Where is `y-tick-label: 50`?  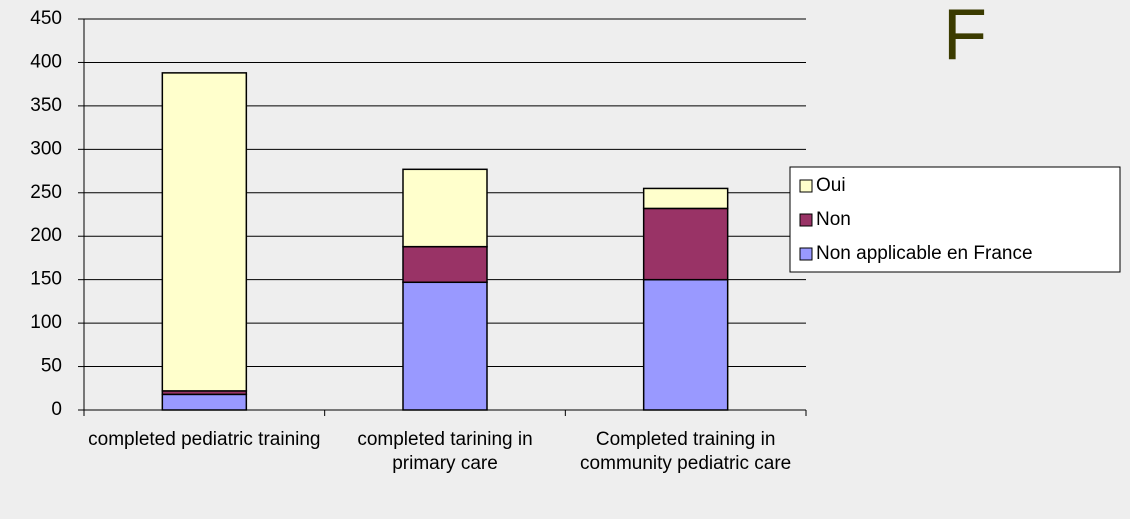
y-tick-label: 50 is located at coordinates (51, 366).